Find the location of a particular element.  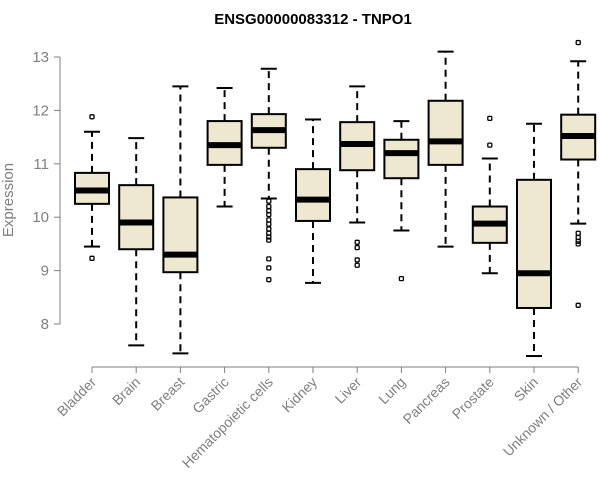

y-axis: 8 9 10 11 12 13 is located at coordinates (46, 191).